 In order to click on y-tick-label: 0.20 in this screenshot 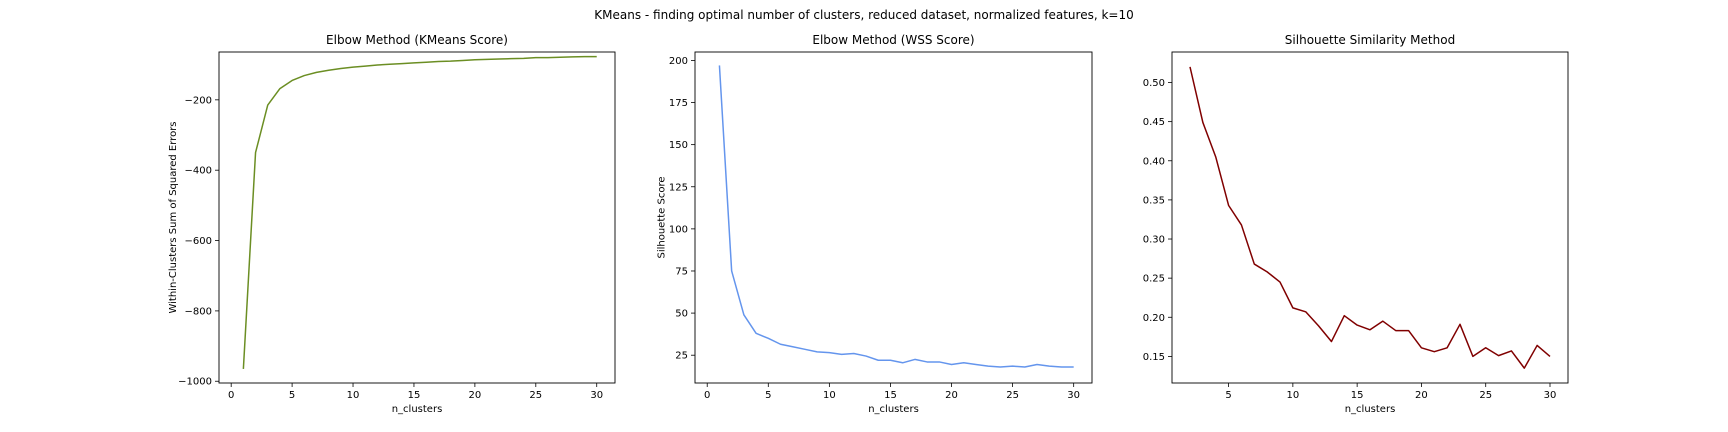, I will do `click(1154, 318)`.